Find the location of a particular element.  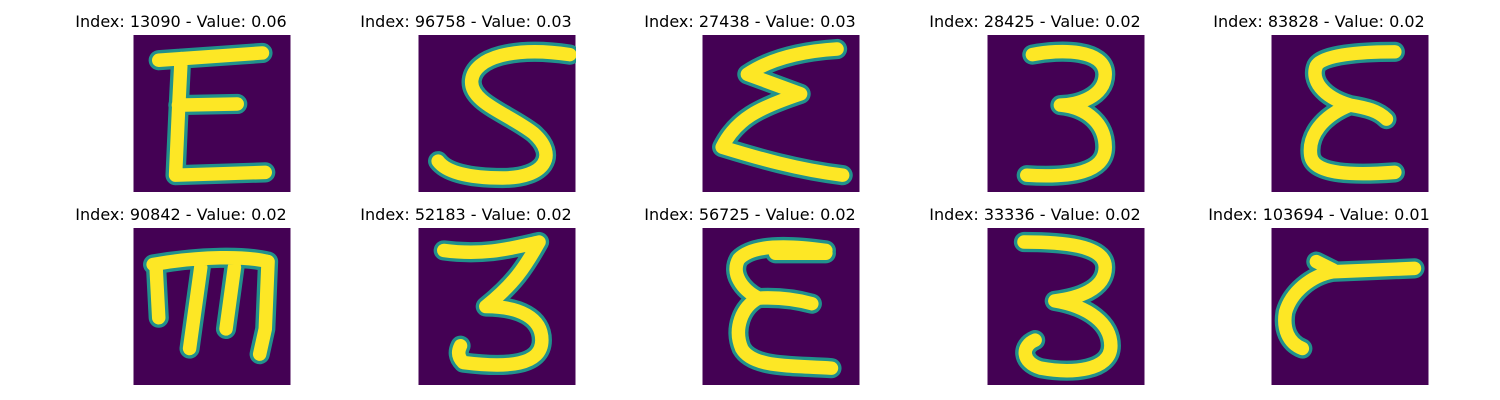

panel: Index: 90842 - Value: 0.02 is located at coordinates (181, 288).